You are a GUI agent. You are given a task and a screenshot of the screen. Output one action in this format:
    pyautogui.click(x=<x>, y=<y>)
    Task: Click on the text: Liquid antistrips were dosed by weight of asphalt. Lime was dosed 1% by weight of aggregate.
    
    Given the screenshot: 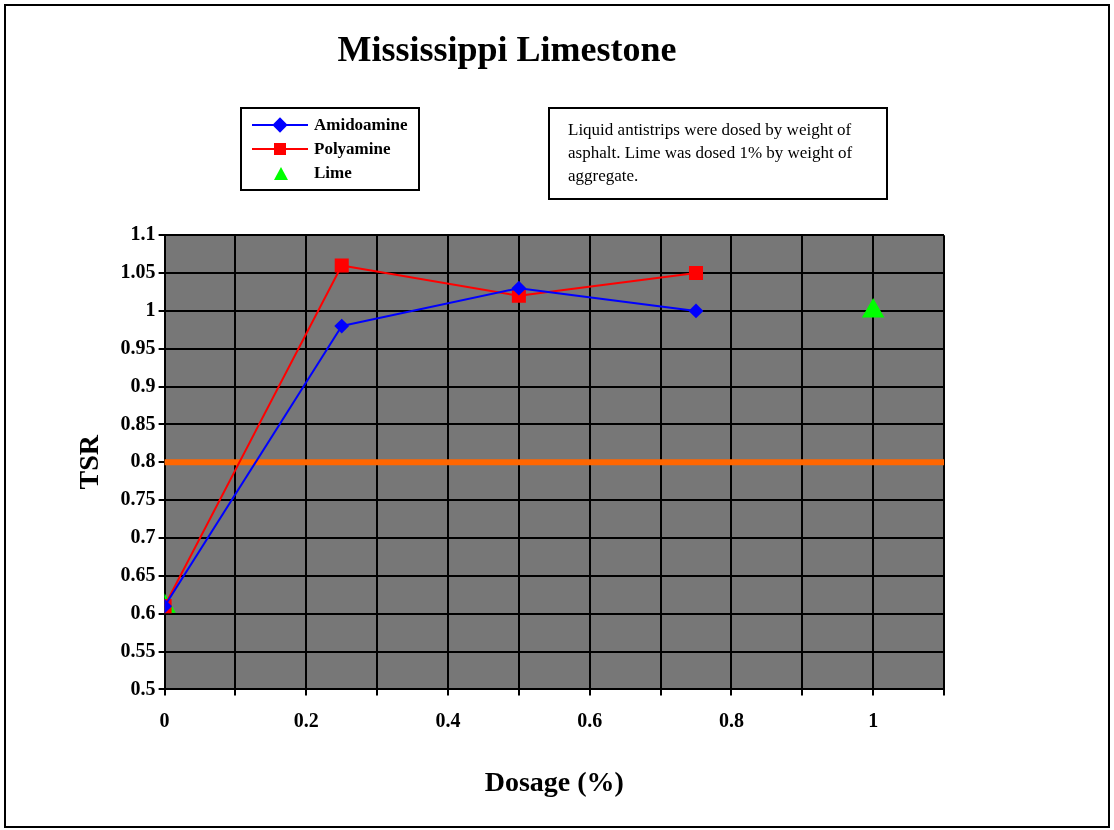 What is the action you would take?
    pyautogui.click(x=718, y=153)
    